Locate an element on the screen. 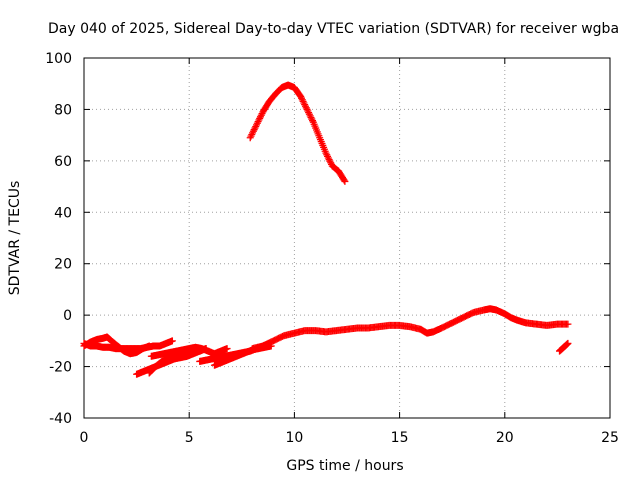 Image resolution: width=640 pixels, height=480 pixels. x-tick-label: 0 is located at coordinates (84, 438).